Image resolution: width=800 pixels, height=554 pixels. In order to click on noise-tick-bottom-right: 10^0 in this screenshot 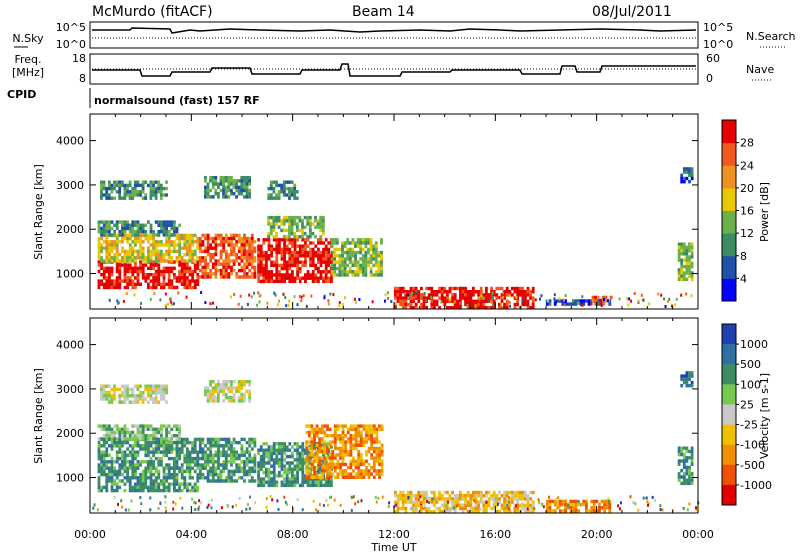, I will do `click(718, 44)`.